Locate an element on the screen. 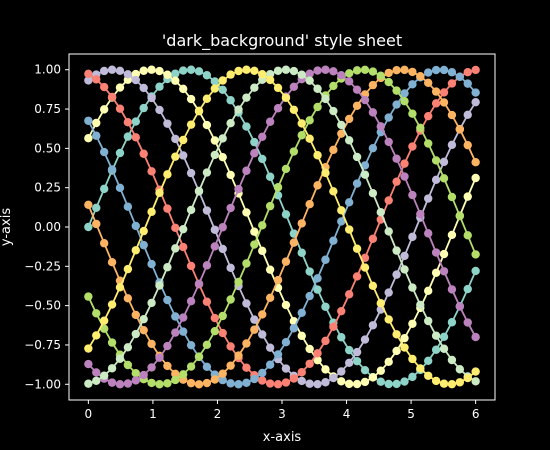  x-ticks: 0 1 2 3 4 5 6 is located at coordinates (282, 410).